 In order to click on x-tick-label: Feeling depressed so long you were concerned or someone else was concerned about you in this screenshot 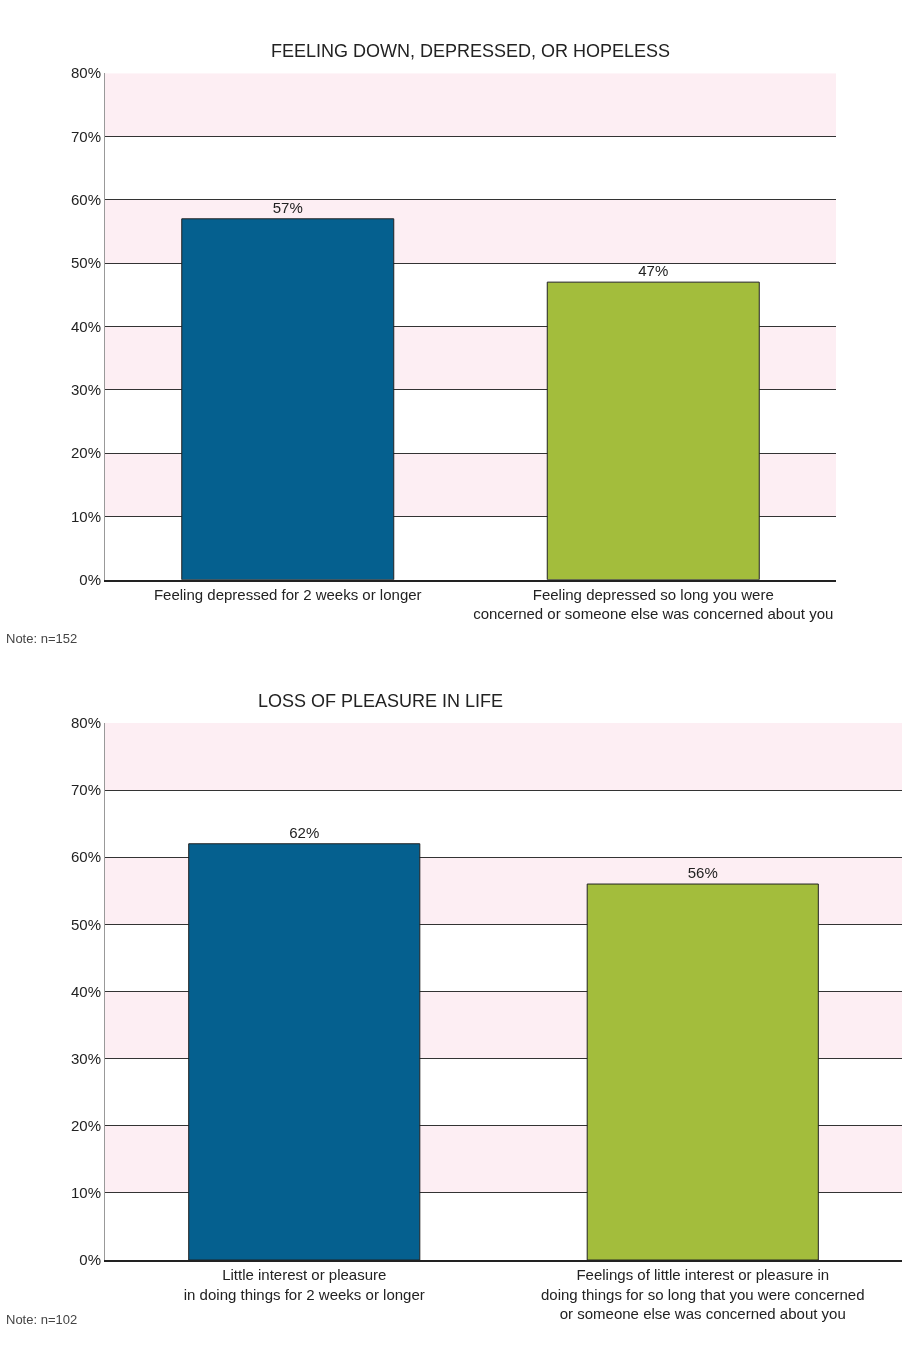, I will do `click(653, 604)`.